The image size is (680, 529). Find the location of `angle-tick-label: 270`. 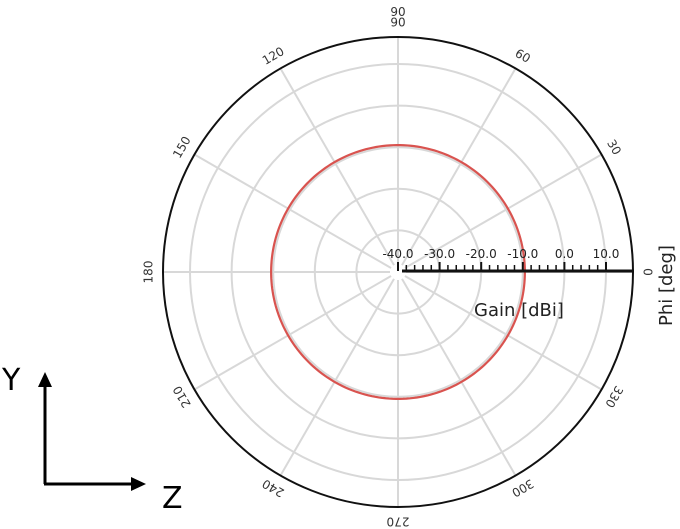

angle-tick-label: 270 is located at coordinates (398, 522).